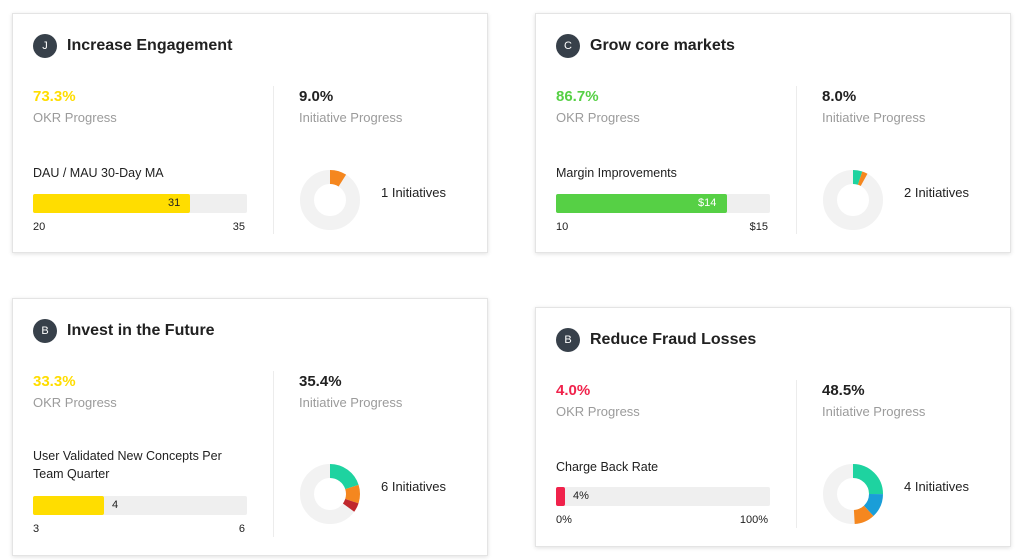 The image size is (1024, 560). Describe the element at coordinates (758, 227) in the screenshot. I see `metric-max-value: $15` at that location.